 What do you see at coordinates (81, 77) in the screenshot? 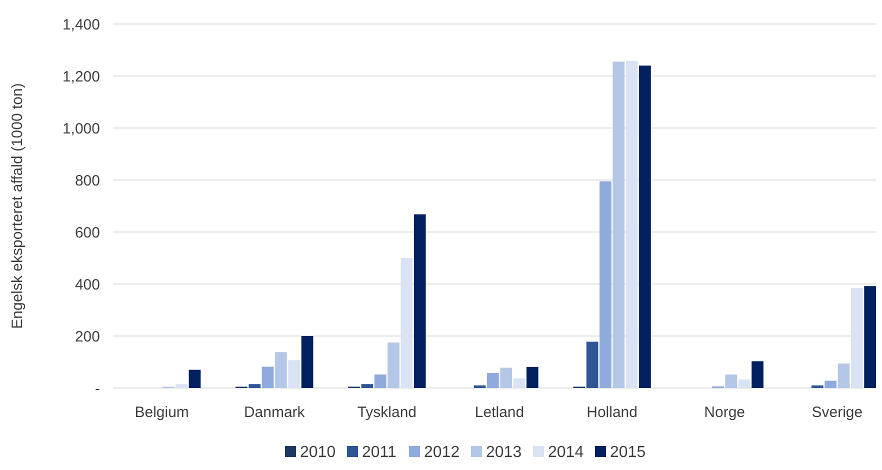
I see `y-tick-label: 1,200` at bounding box center [81, 77].